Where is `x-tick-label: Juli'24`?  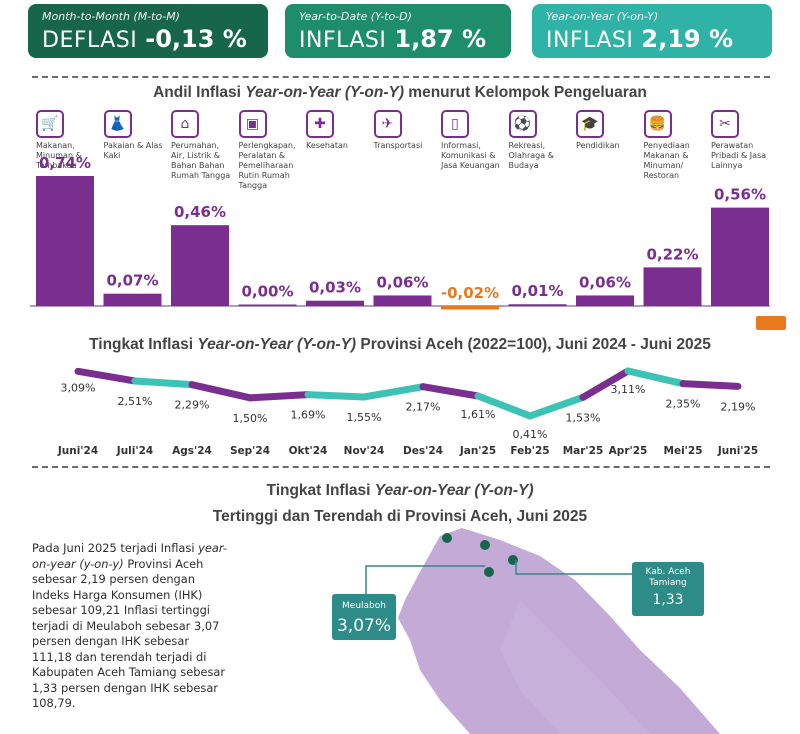 x-tick-label: Juli'24 is located at coordinates (134, 451).